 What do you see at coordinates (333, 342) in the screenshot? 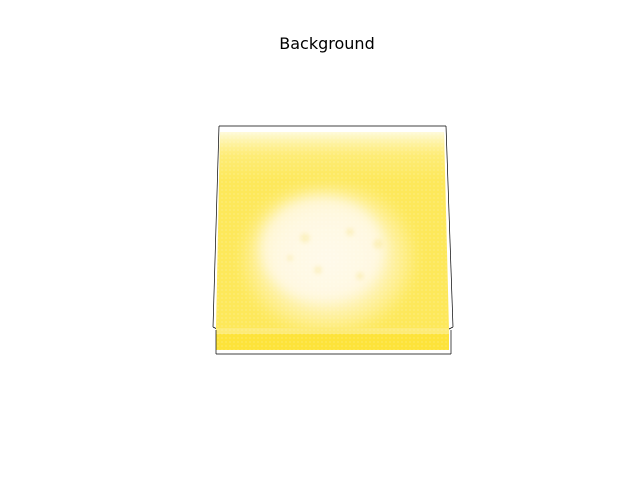
I see `axes-box-front` at bounding box center [333, 342].